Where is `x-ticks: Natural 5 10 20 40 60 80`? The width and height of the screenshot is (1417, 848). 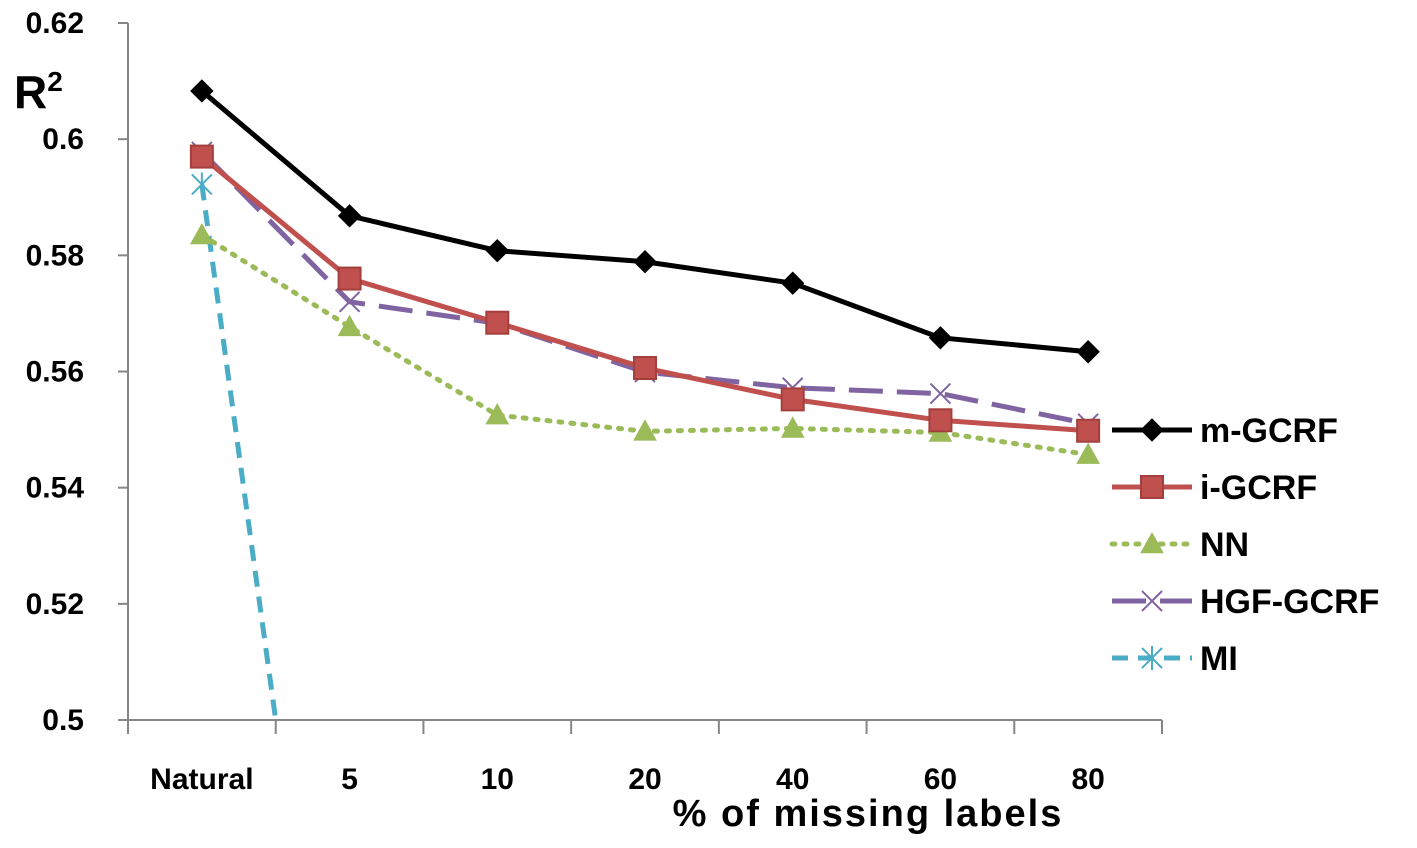 x-ticks: Natural 5 10 20 40 60 80 is located at coordinates (645, 758).